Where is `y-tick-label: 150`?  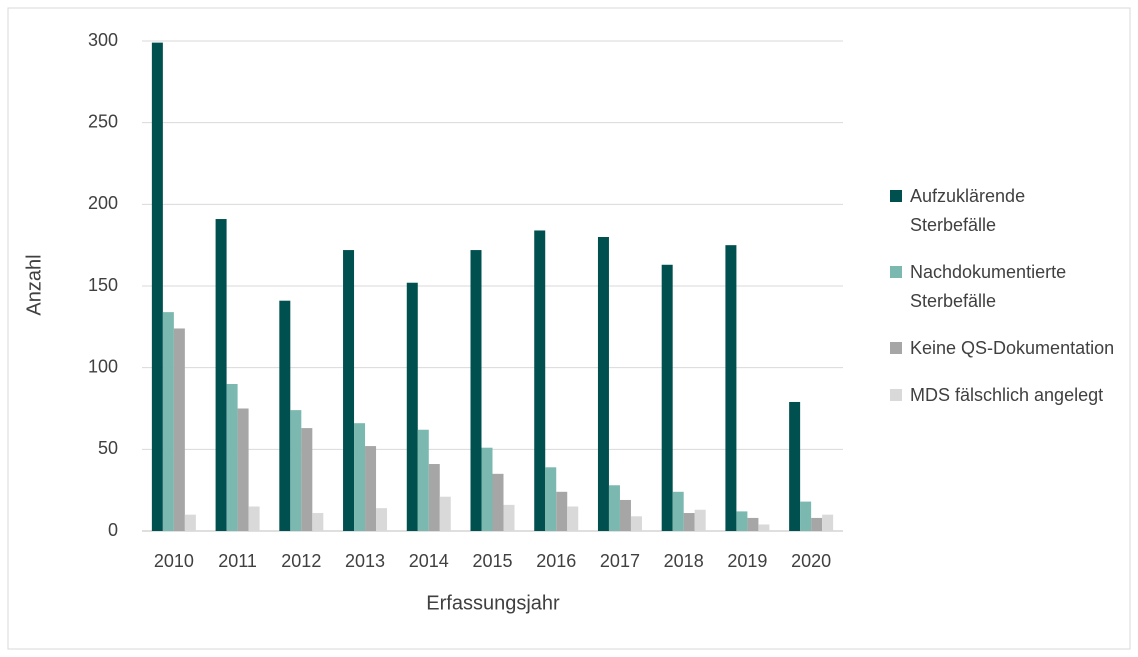
y-tick-label: 150 is located at coordinates (103, 285).